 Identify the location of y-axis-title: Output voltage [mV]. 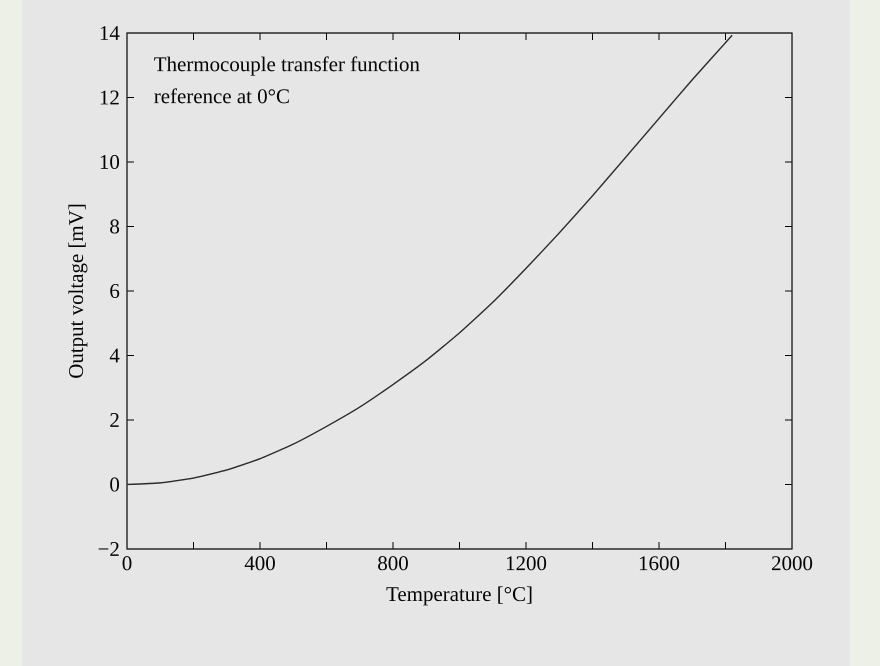
(78, 291).